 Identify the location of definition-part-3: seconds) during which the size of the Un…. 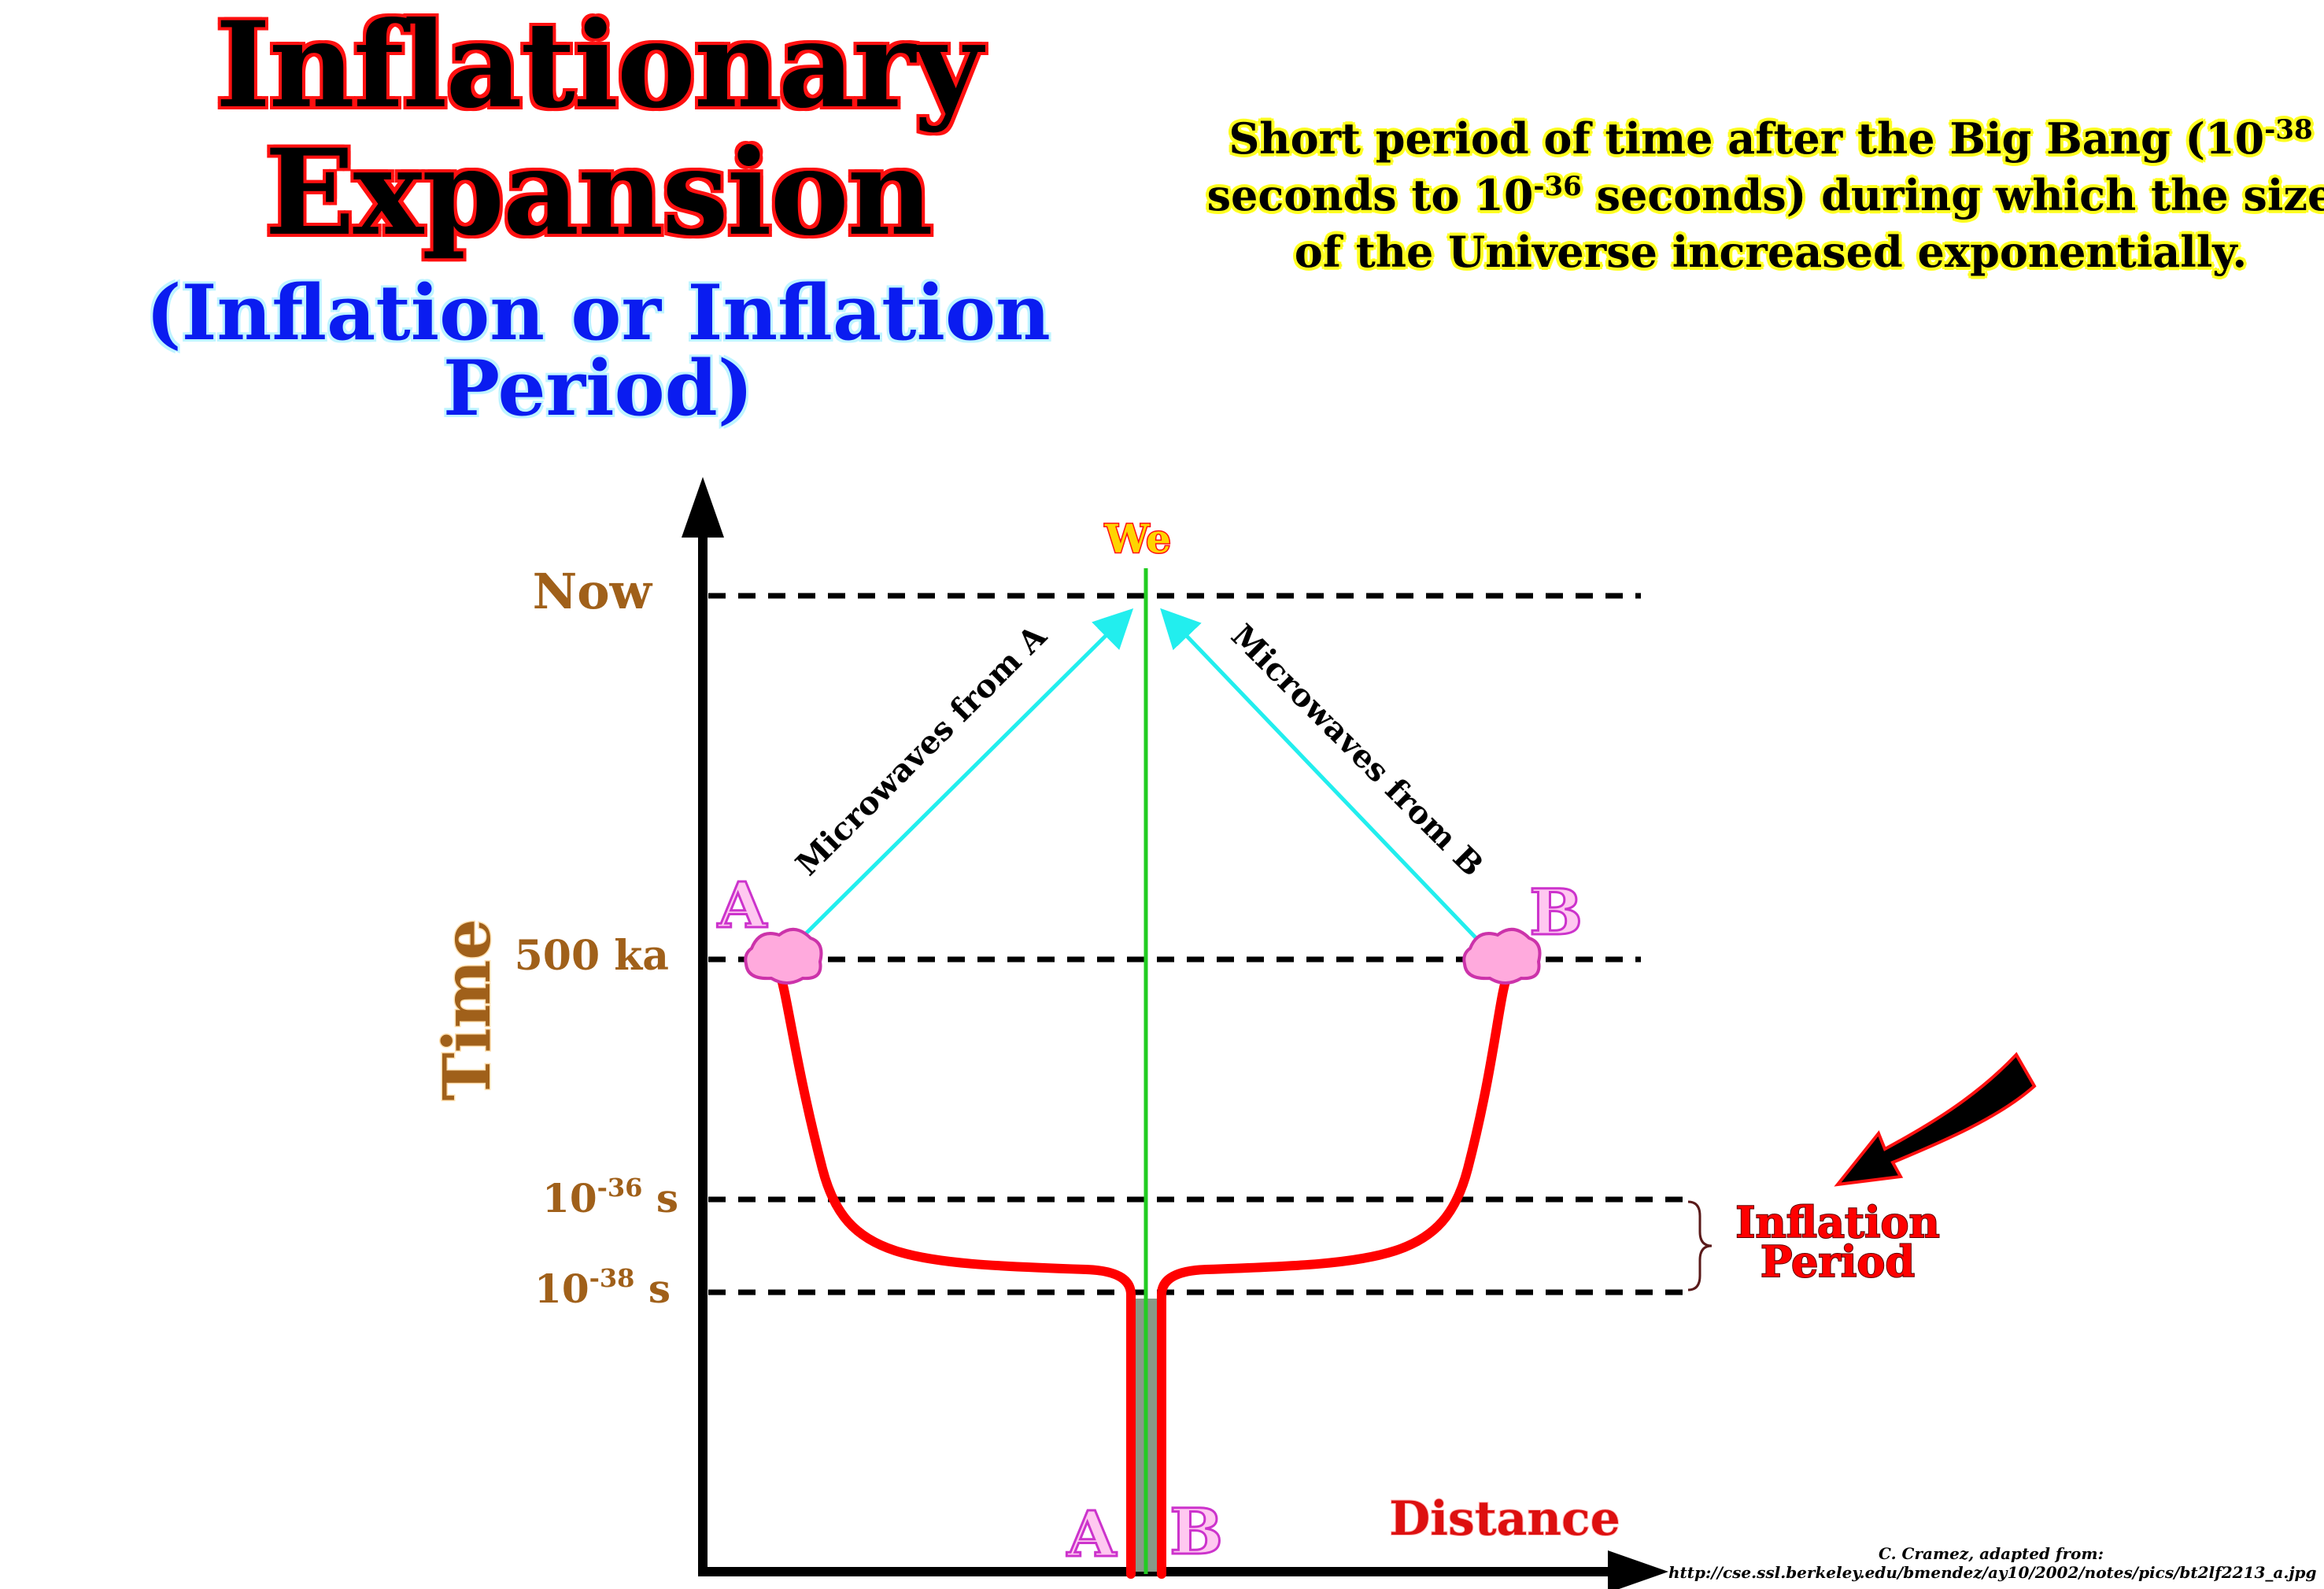
(1809, 223).